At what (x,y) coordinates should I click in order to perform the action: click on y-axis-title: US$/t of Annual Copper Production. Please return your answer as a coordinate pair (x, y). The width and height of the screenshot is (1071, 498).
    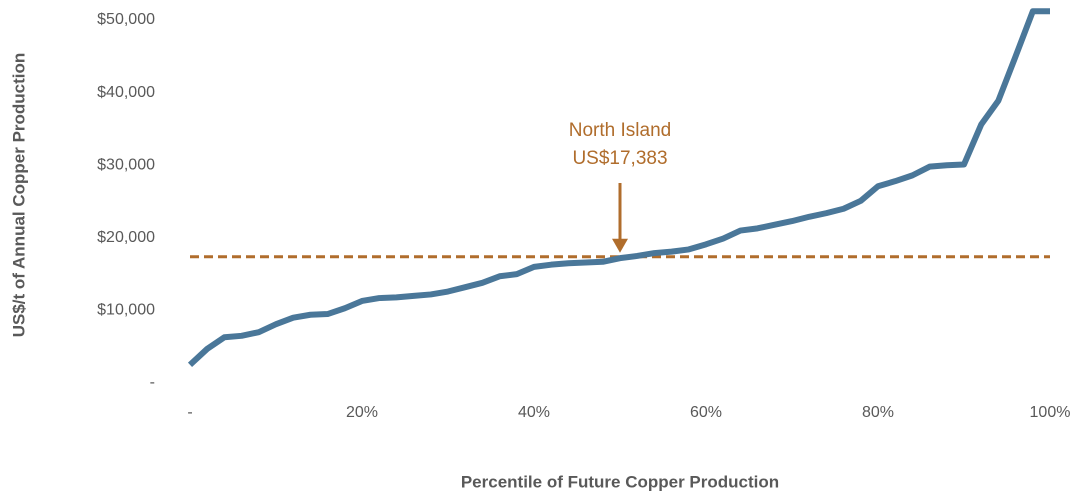
    Looking at the image, I should click on (18, 195).